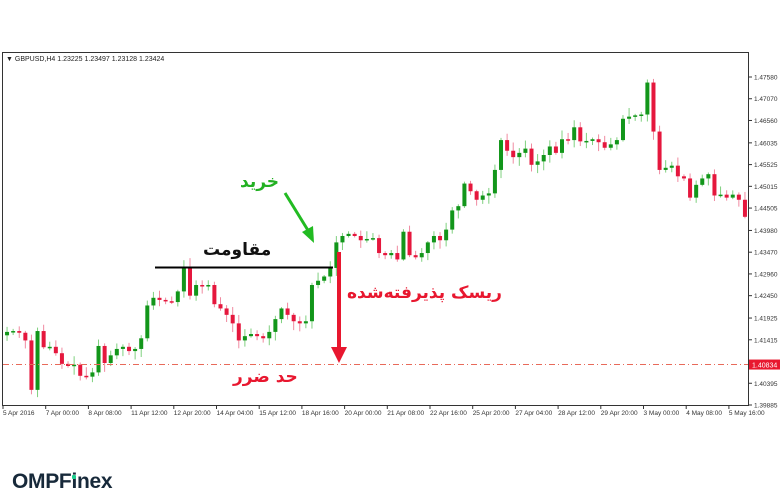 This screenshot has width=780, height=503. I want to click on buy-arrow-head, so click(308, 234).